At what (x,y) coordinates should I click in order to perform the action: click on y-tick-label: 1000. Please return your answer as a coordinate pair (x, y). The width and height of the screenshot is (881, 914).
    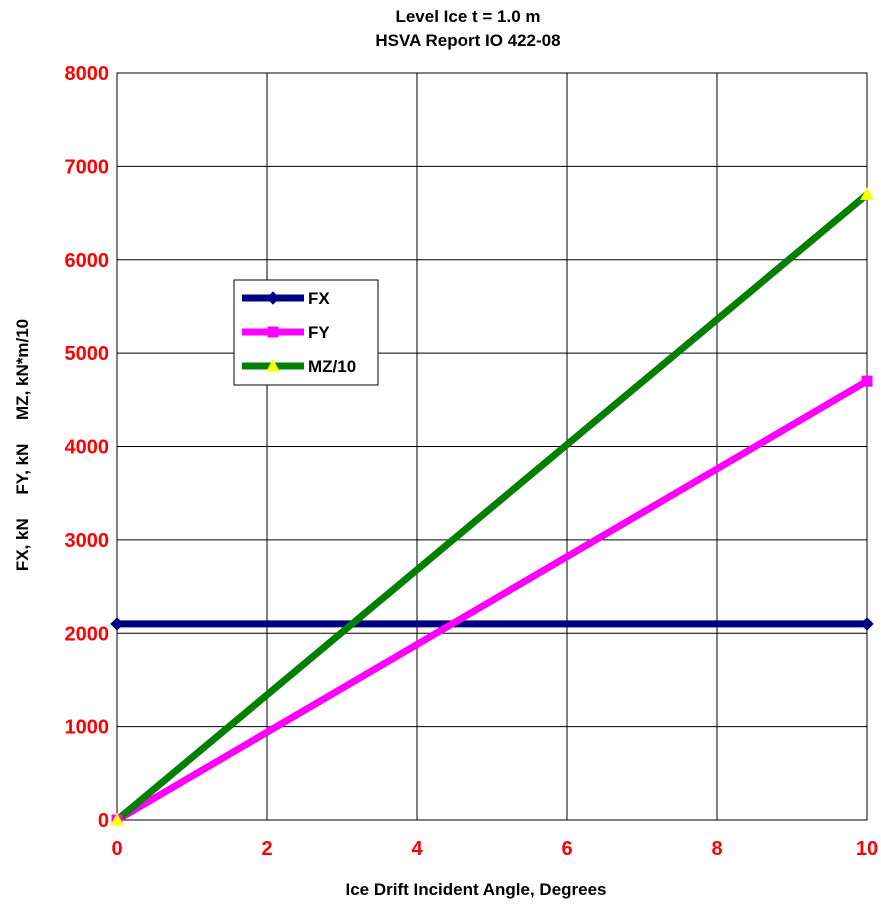
    Looking at the image, I should click on (87, 728).